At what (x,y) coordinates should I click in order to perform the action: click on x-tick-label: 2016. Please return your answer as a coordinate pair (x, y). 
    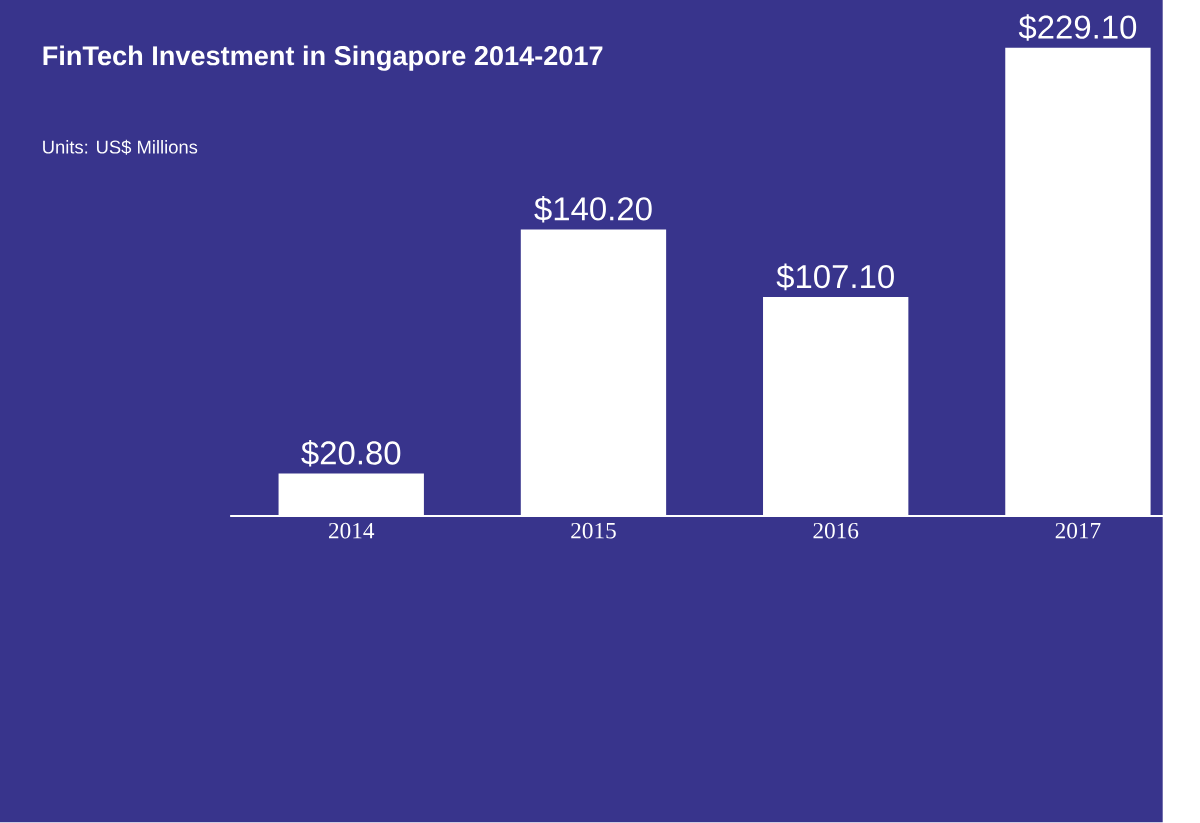
    Looking at the image, I should click on (836, 531).